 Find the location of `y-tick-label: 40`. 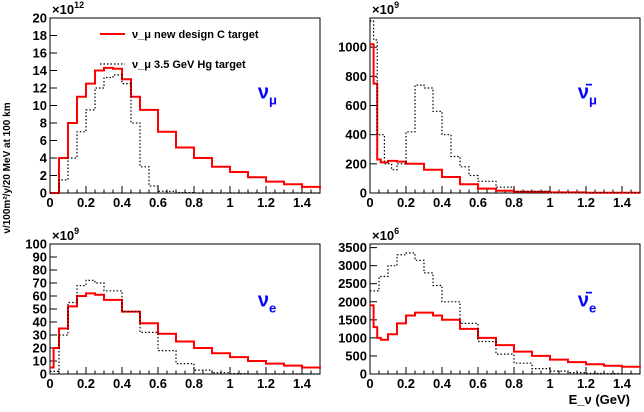

y-tick-label: 40 is located at coordinates (40, 322).